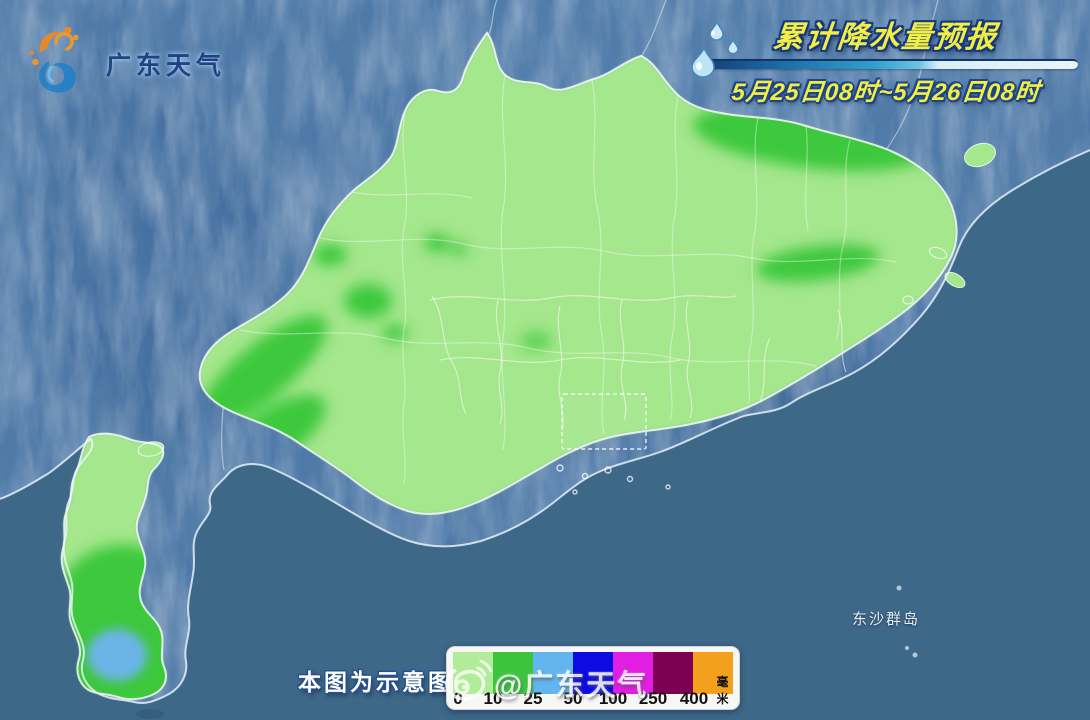 This screenshot has height=720, width=1090. I want to click on dongsha-islands-label: 东沙群岛, so click(886, 619).